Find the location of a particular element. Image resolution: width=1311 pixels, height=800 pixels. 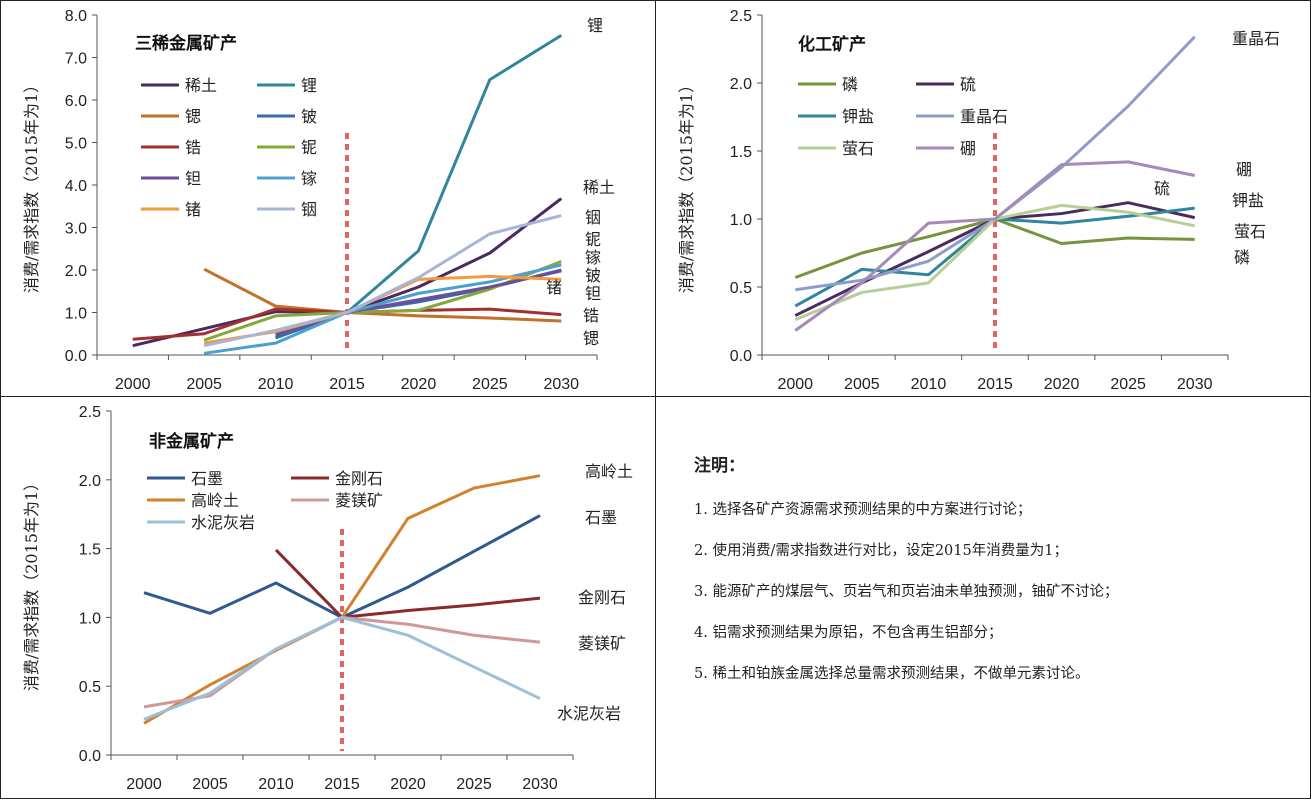

legend-label: 锂 is located at coordinates (309, 85).